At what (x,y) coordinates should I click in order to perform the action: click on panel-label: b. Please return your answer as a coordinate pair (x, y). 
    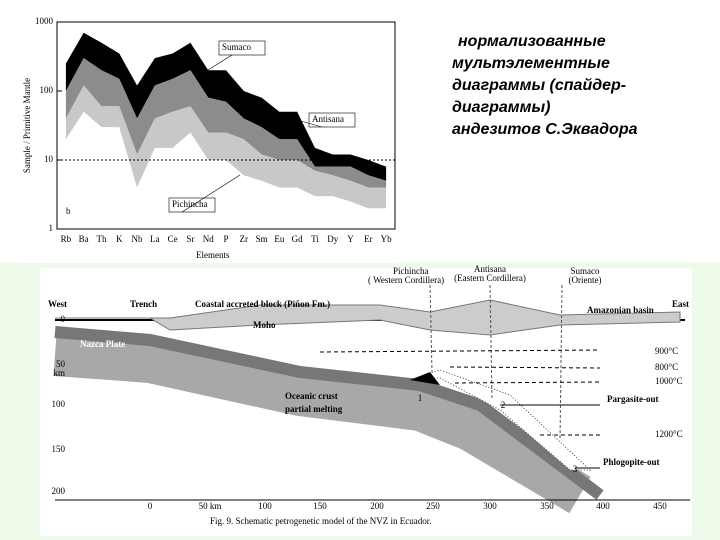
    Looking at the image, I should click on (68, 211).